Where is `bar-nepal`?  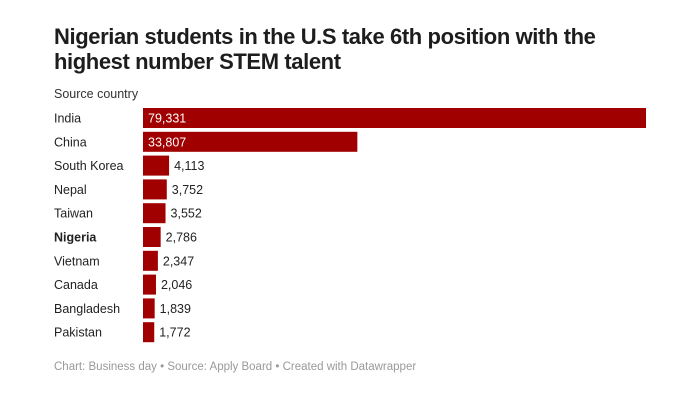
bar-nepal is located at coordinates (155, 189).